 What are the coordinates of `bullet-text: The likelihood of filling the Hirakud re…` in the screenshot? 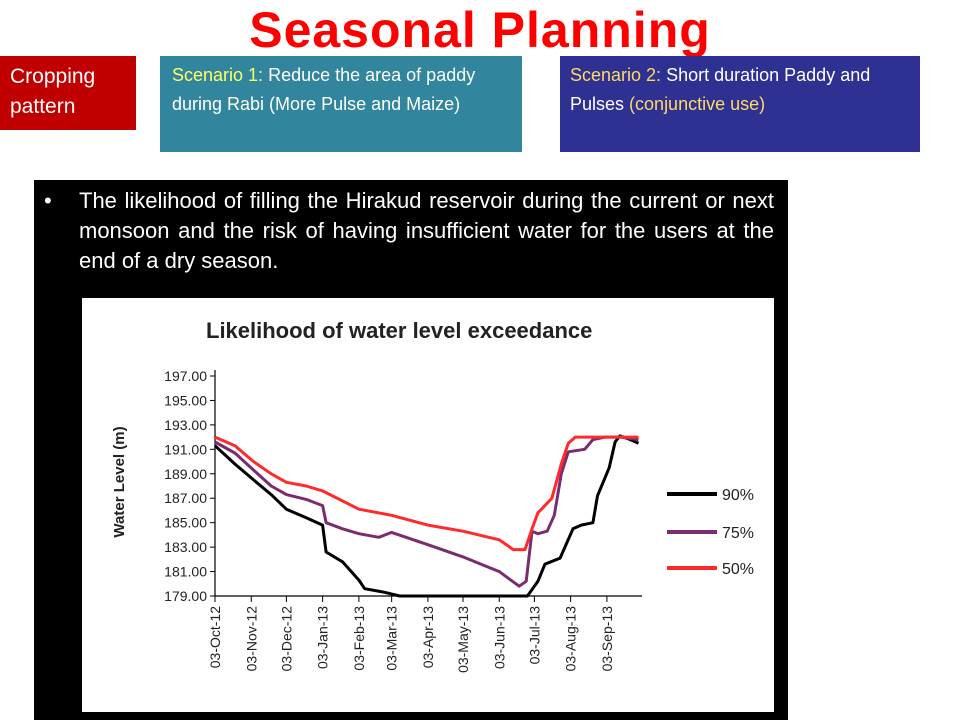 It's located at (426, 230).